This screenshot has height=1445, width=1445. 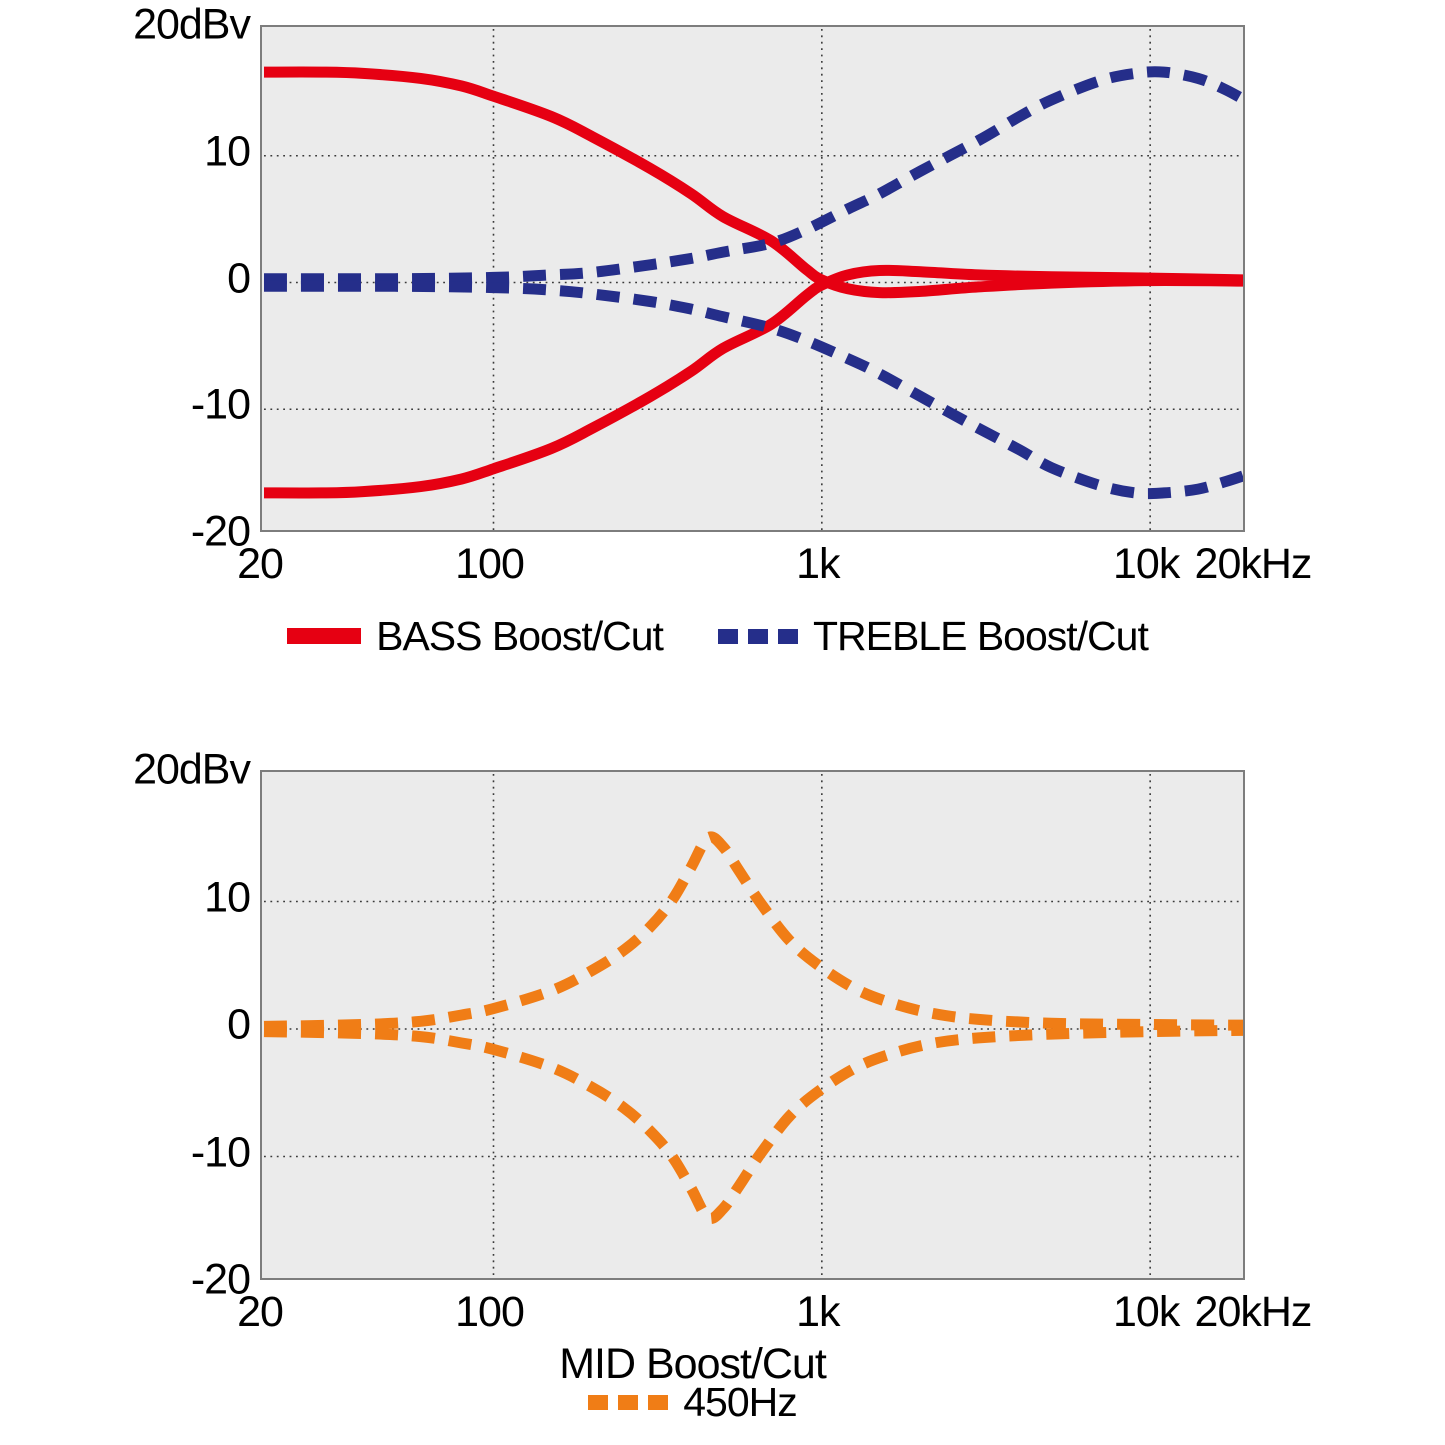 What do you see at coordinates (520, 635) in the screenshot?
I see `legend-label: BASS Boost/Cut` at bounding box center [520, 635].